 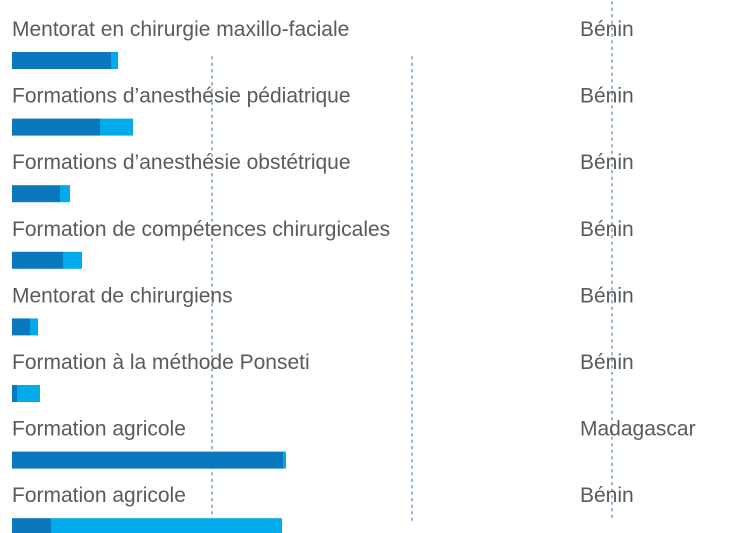 I want to click on category-label: Formations d’anesthésie pédiatrique, so click(x=181, y=96).